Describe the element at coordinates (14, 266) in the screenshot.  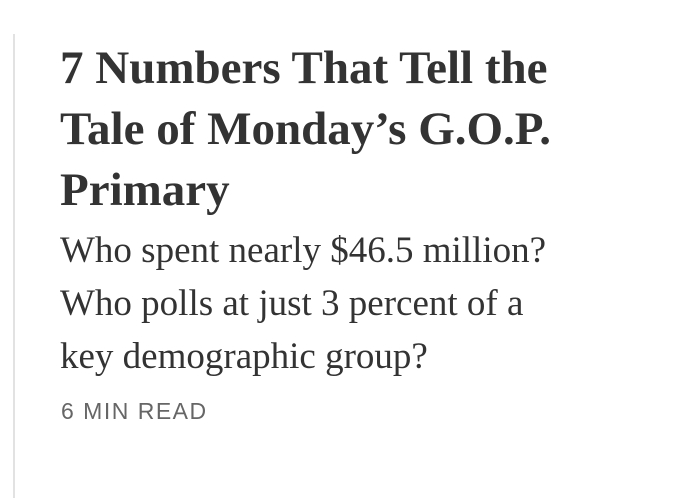
I see `divider` at that location.